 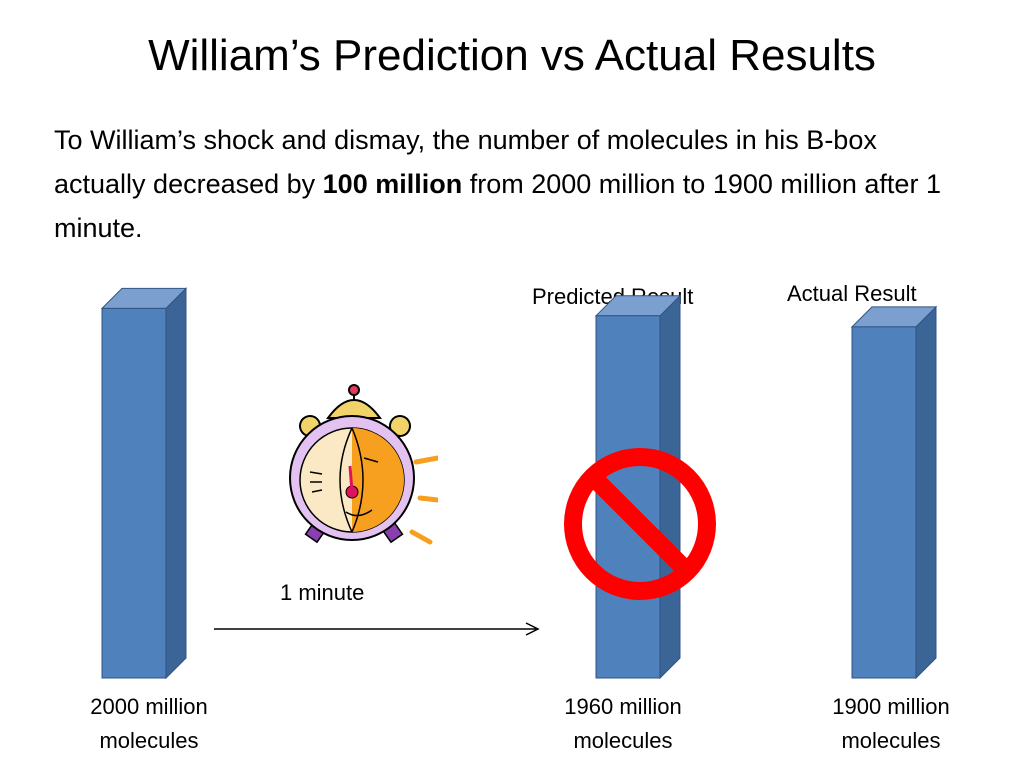 What do you see at coordinates (623, 724) in the screenshot?
I see `bar-value-label-predicted: 1960 million molecules` at bounding box center [623, 724].